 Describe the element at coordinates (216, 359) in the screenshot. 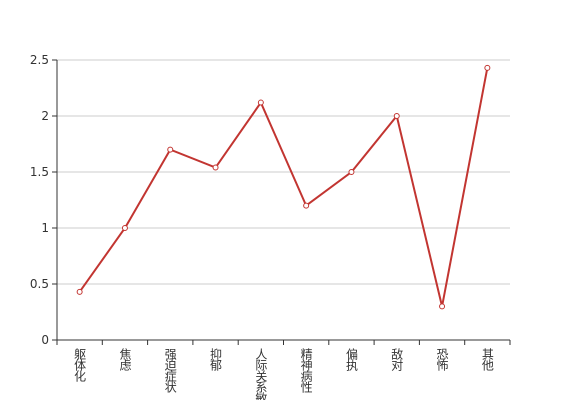

I see `x-tick-label: 抑郁` at that location.